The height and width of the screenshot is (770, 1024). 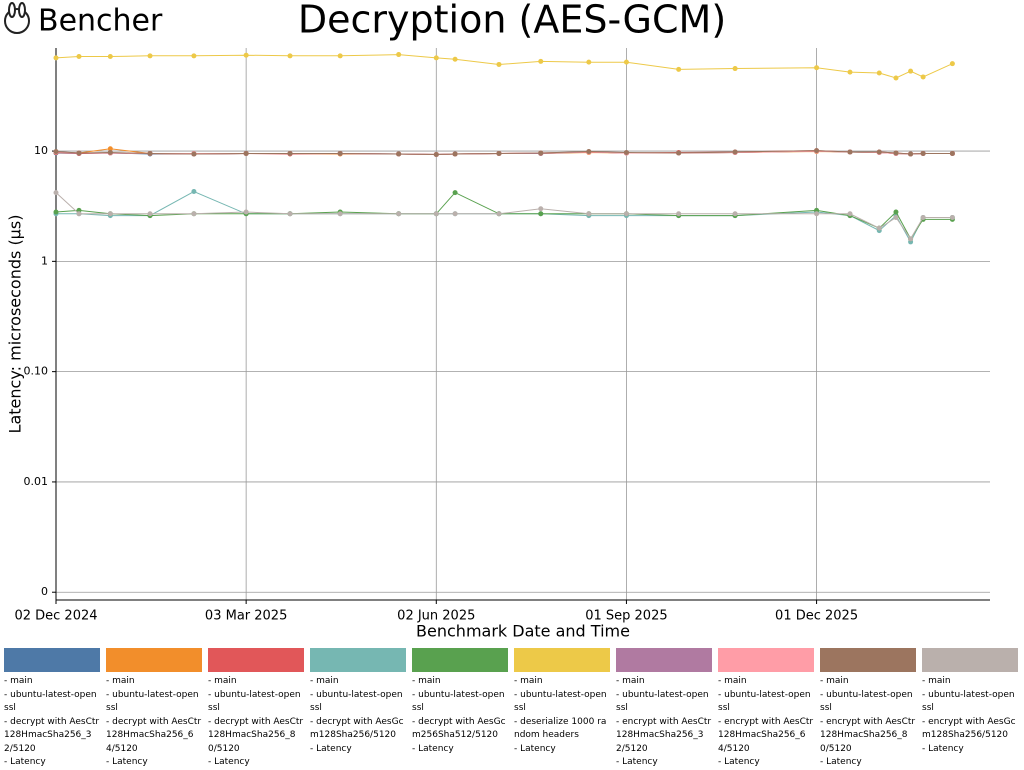 I want to click on chart-title: Decryption (AES-GCM), so click(x=512, y=21).